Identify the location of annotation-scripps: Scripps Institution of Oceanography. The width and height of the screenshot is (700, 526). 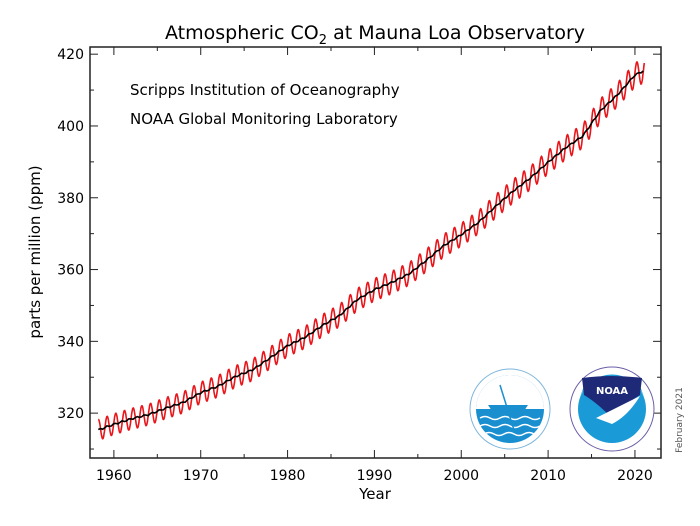
(265, 90).